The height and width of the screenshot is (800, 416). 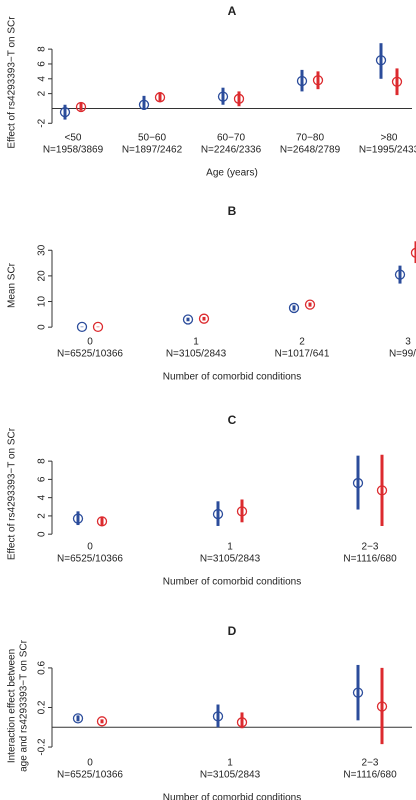 I want to click on y-axis-label: Mean SCr, so click(x=12, y=285).